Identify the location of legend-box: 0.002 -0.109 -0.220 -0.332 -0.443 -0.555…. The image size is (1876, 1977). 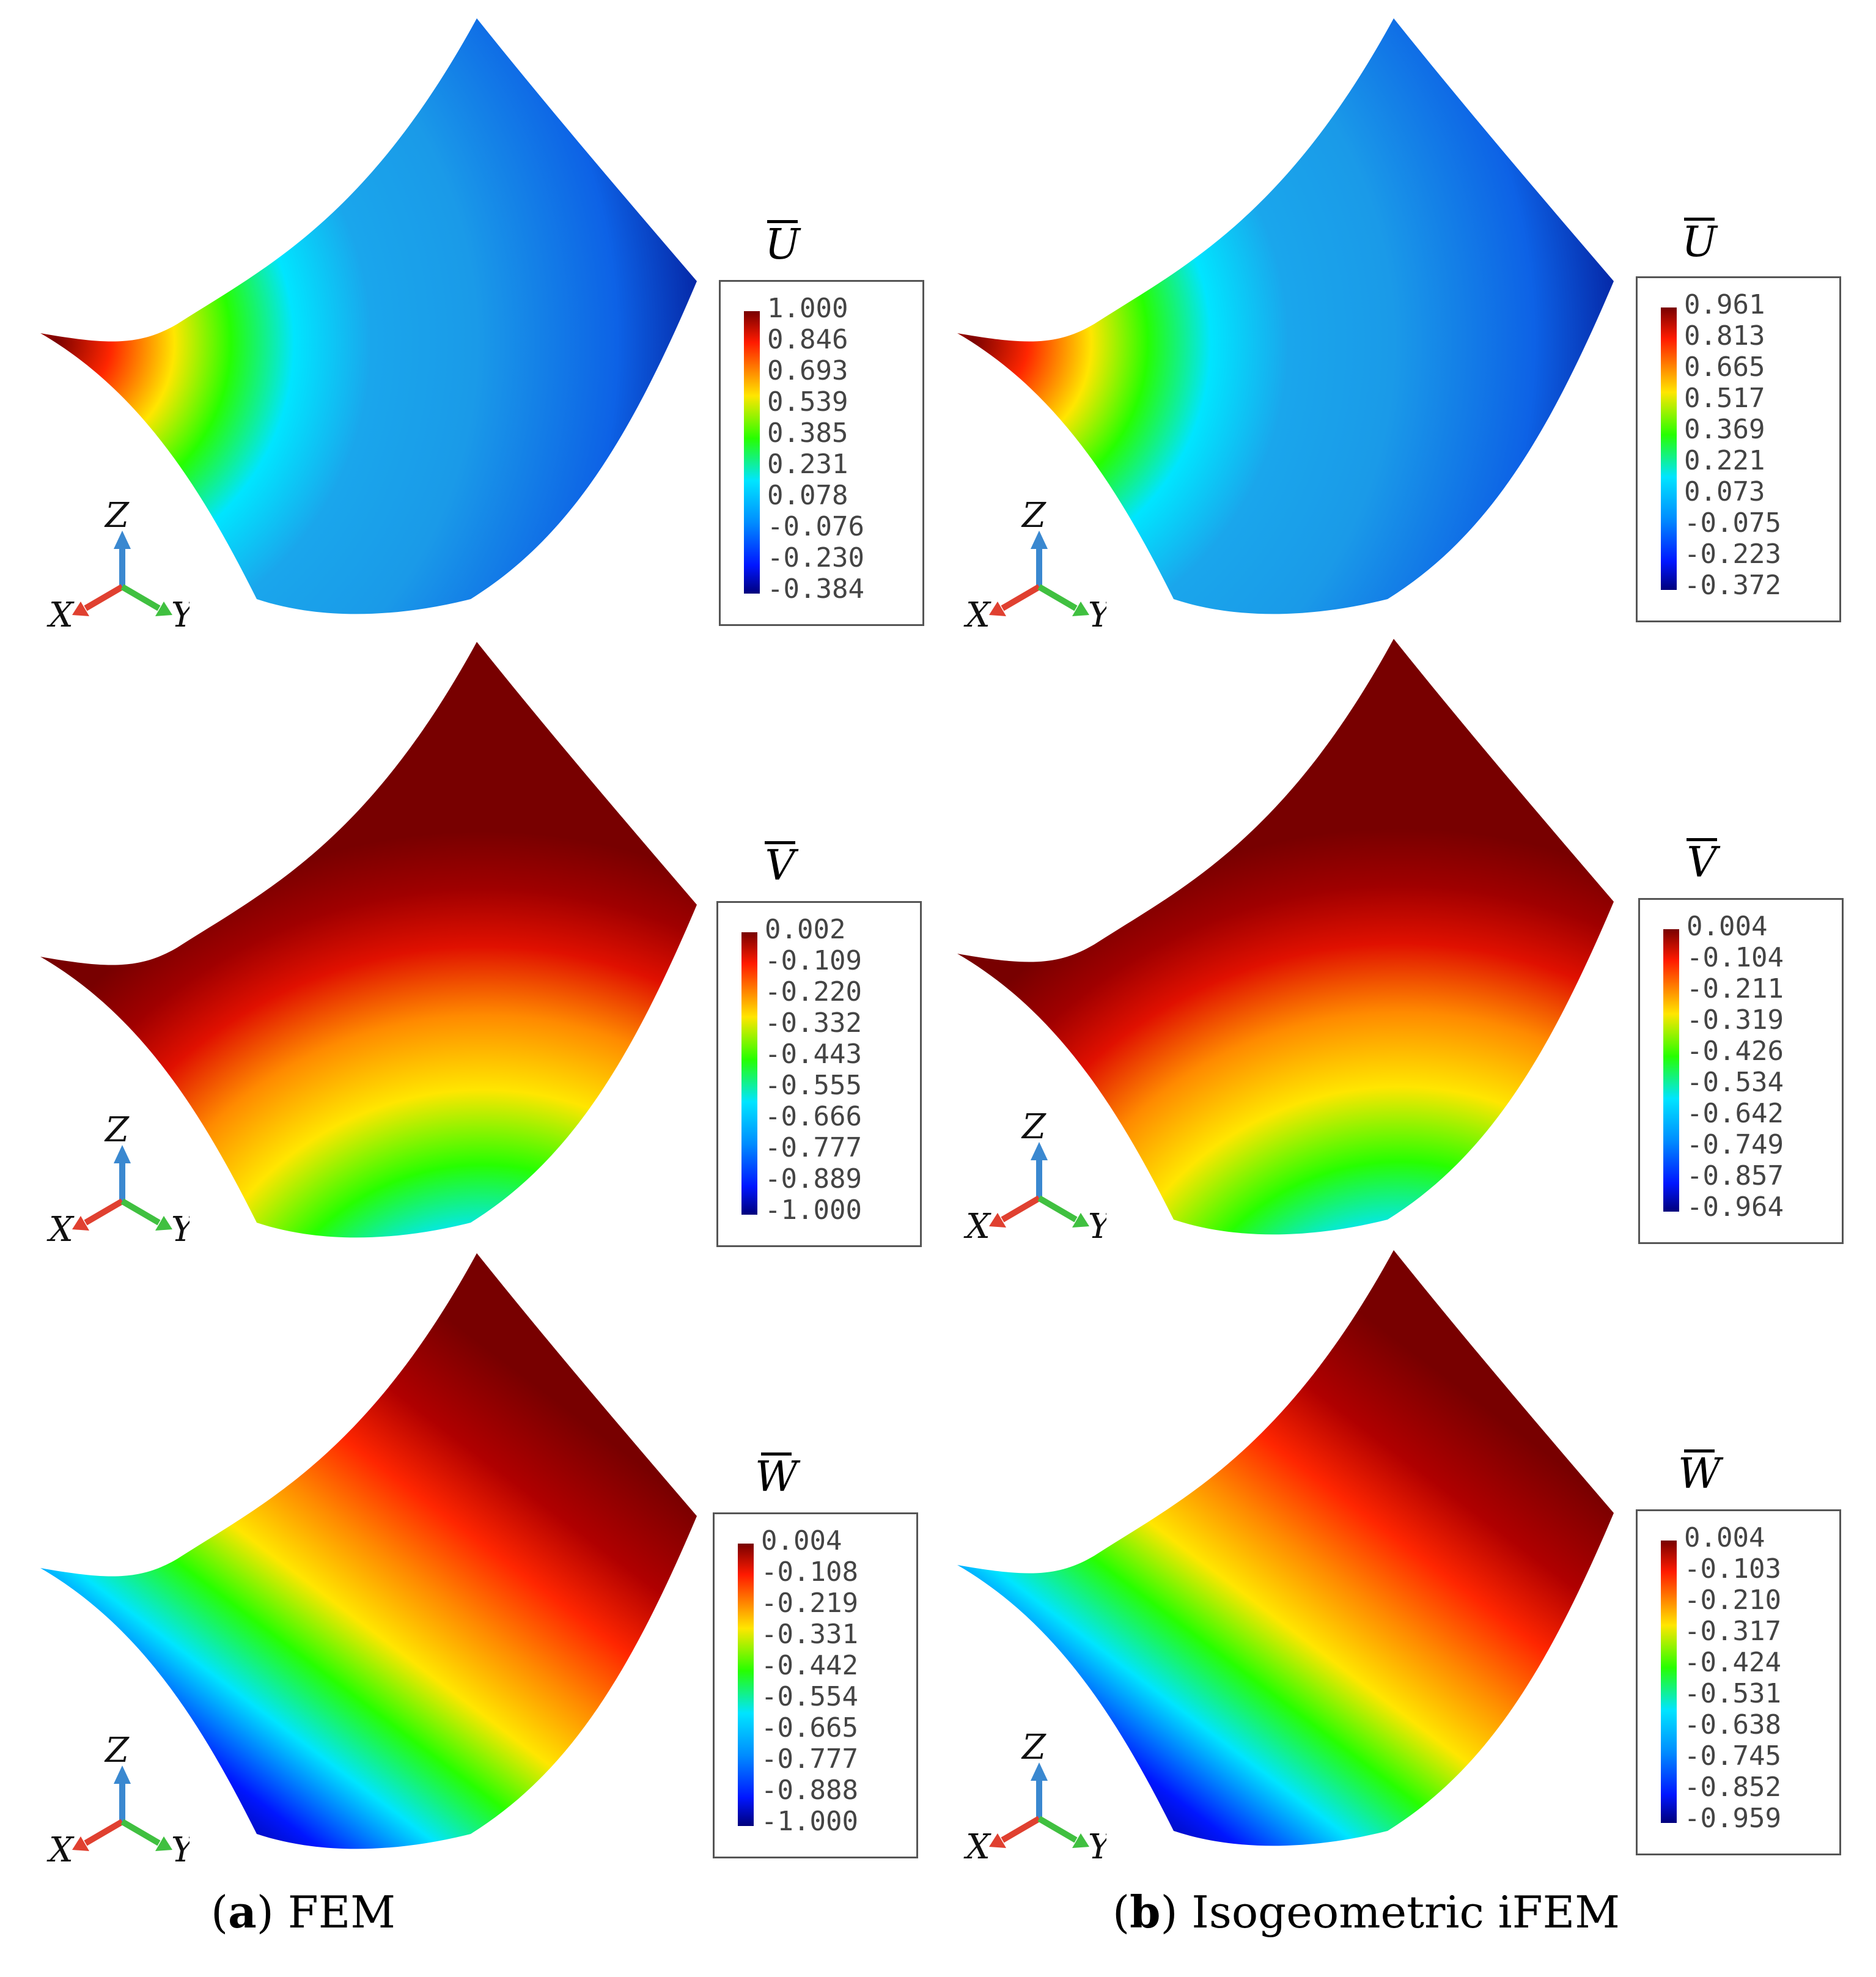
(819, 1074).